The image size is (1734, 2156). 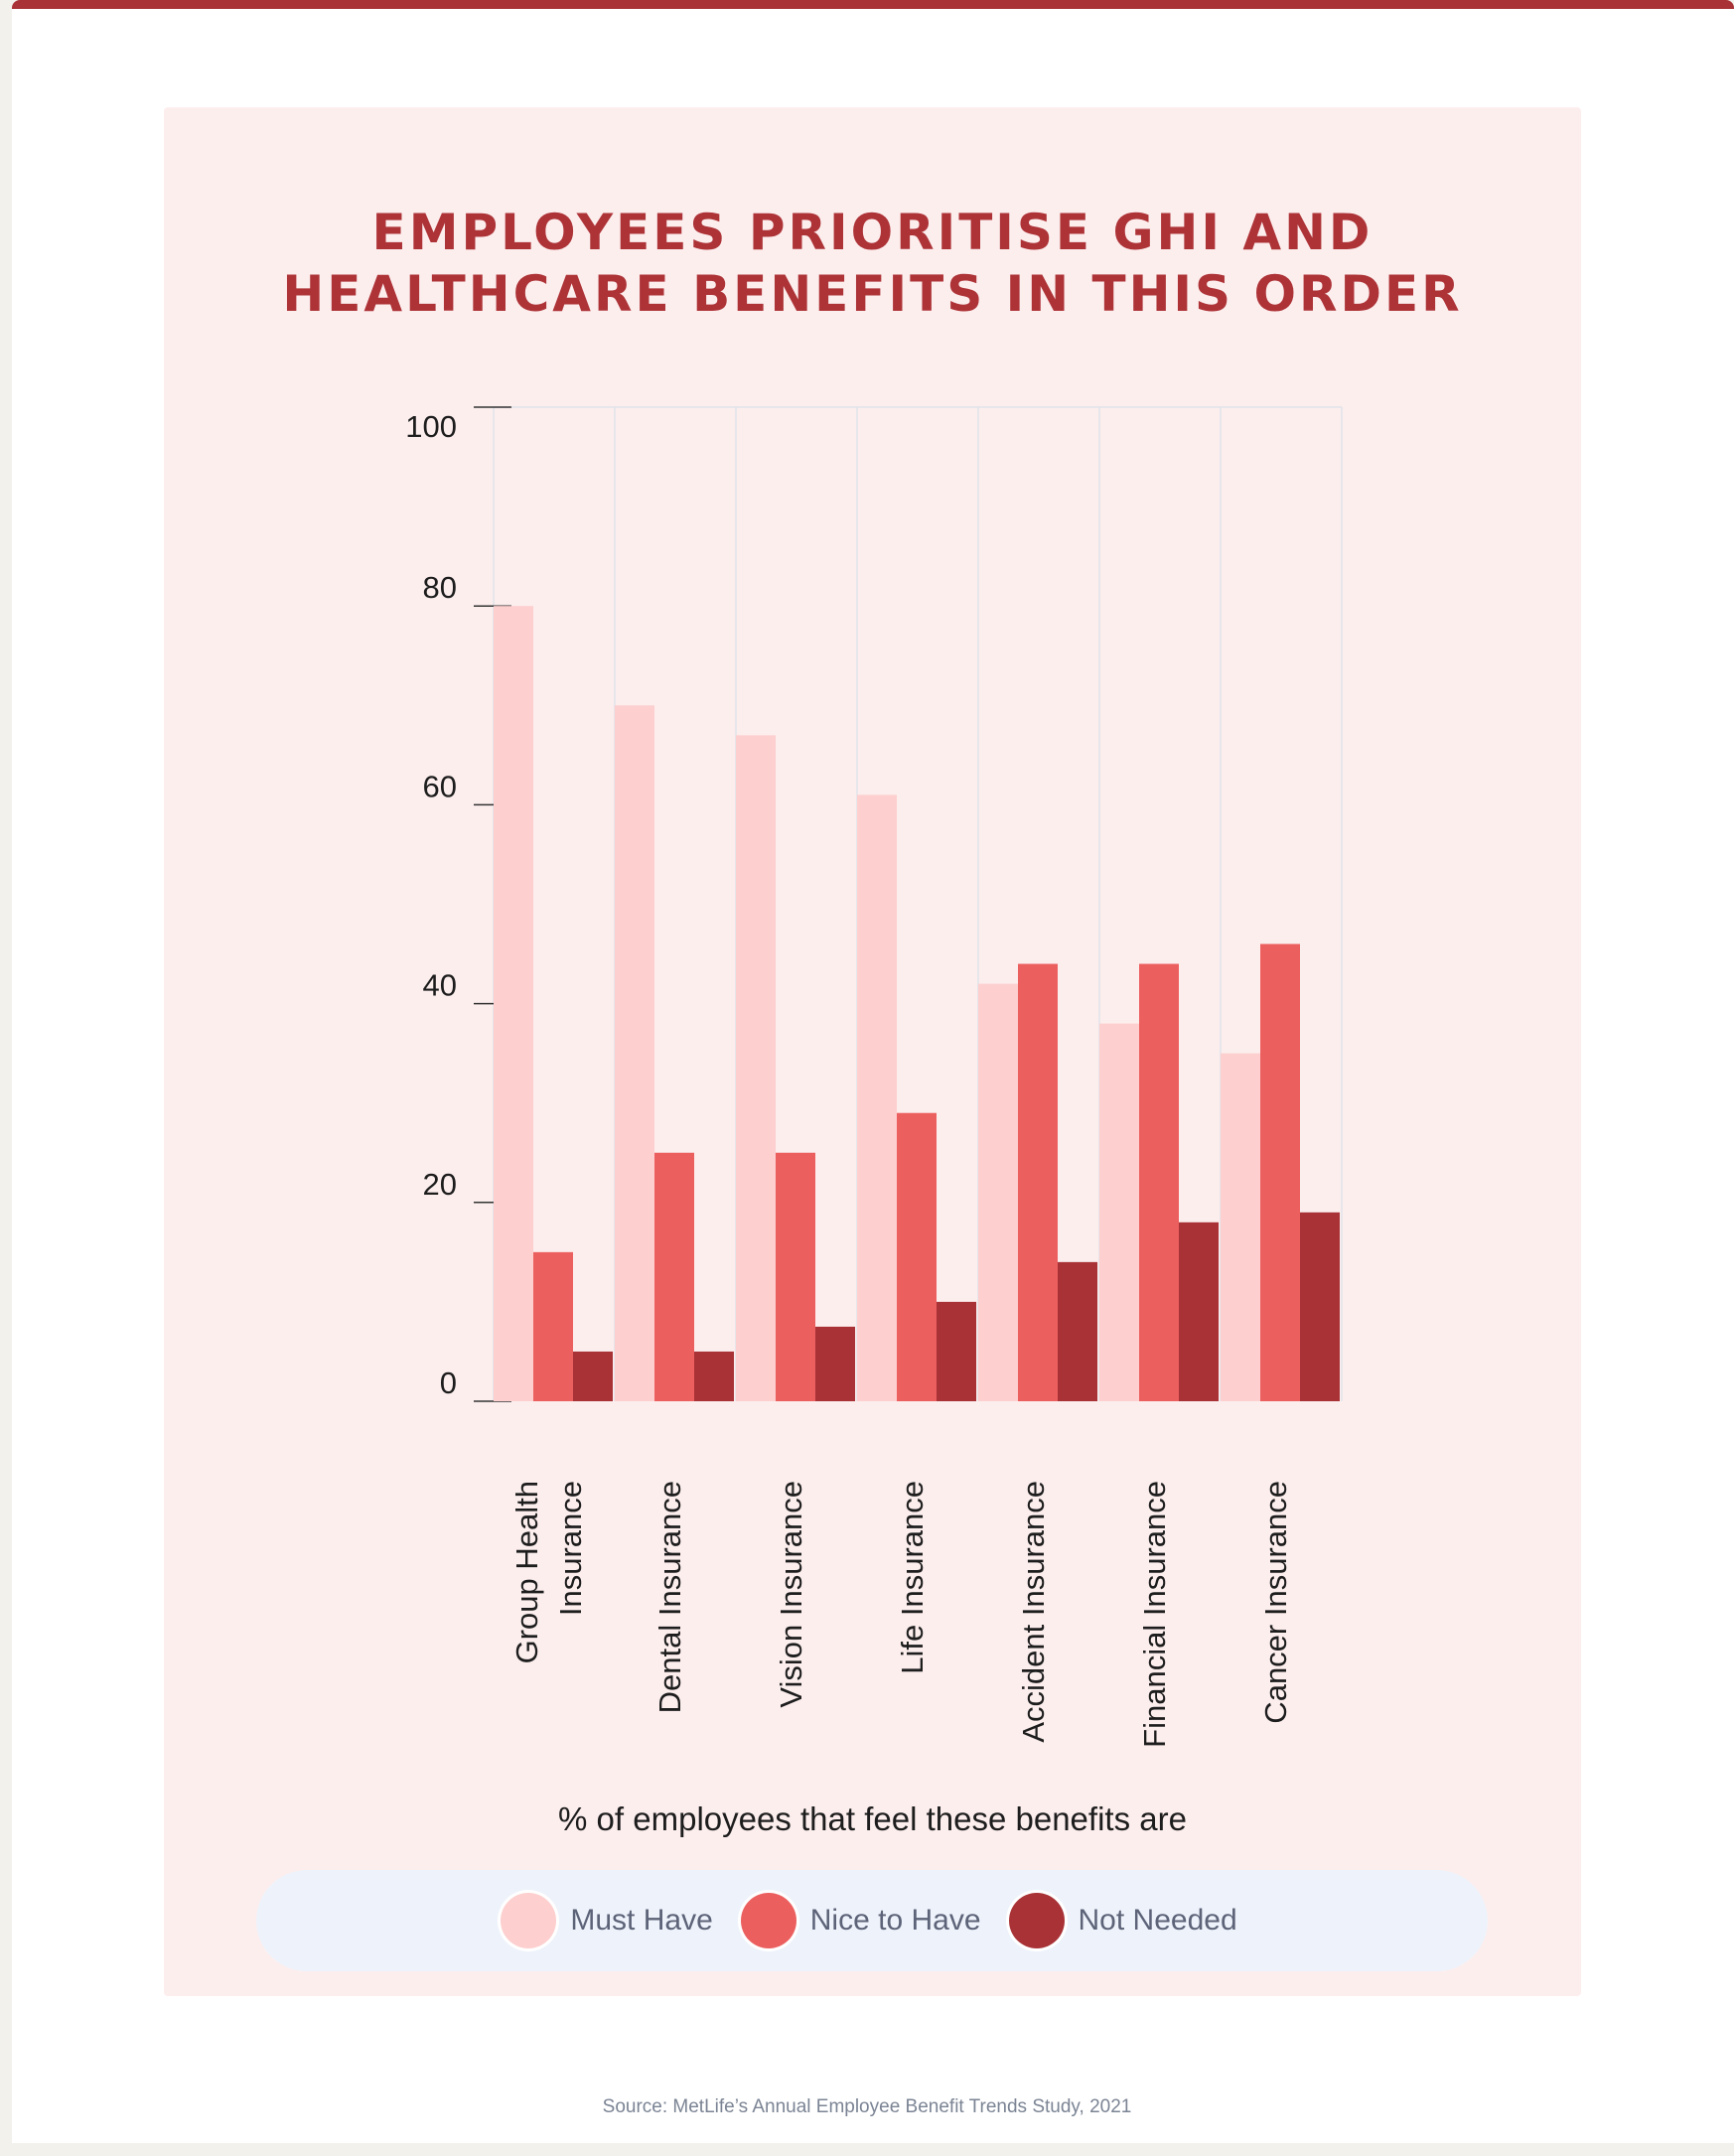 I want to click on bar-nice-to-have-vision-insurance, so click(x=796, y=1277).